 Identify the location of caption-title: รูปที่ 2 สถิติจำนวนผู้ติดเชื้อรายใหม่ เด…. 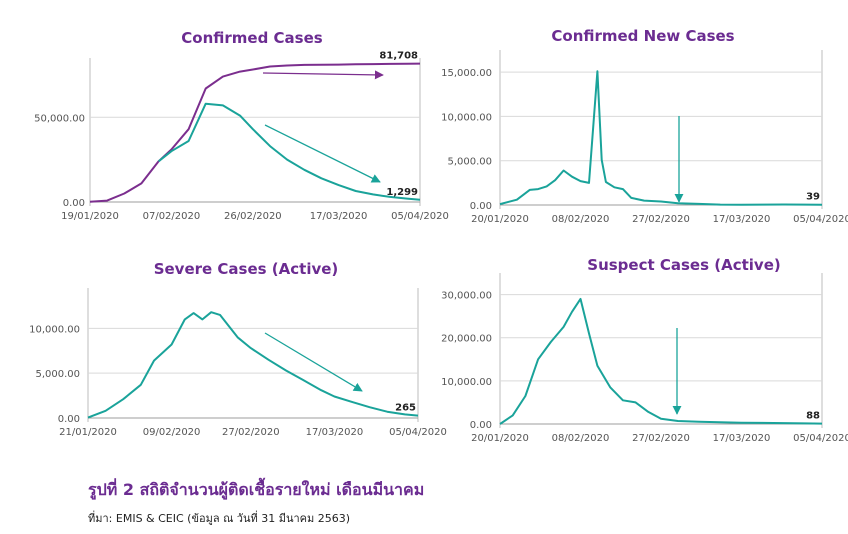
(256, 489).